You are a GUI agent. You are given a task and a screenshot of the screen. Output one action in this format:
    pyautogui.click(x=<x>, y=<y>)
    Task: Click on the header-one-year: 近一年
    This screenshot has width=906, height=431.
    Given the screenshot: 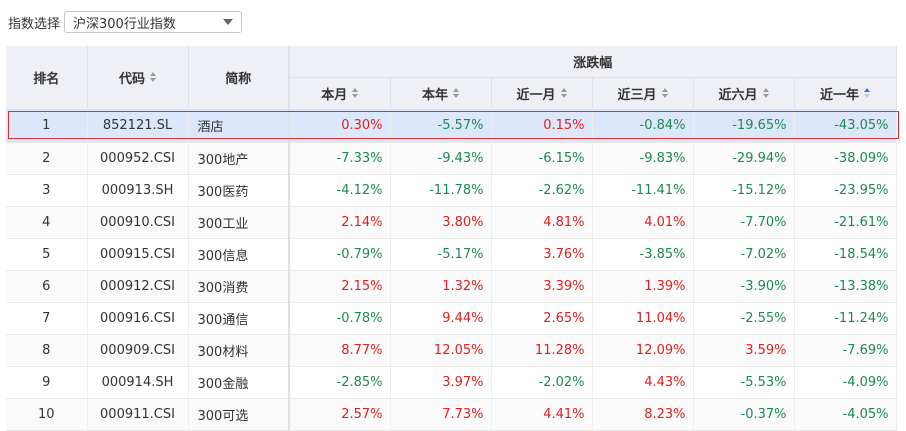 What is the action you would take?
    pyautogui.click(x=845, y=93)
    